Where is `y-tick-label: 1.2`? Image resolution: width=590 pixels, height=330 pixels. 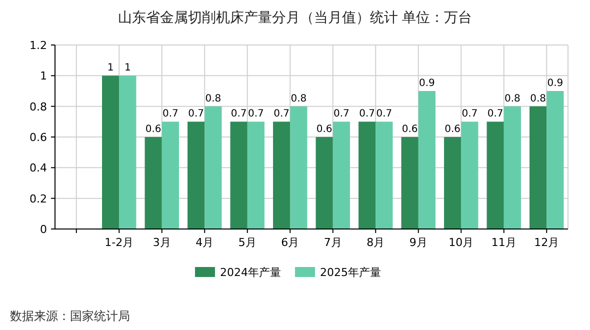 y-tick-label: 1.2 is located at coordinates (38, 45).